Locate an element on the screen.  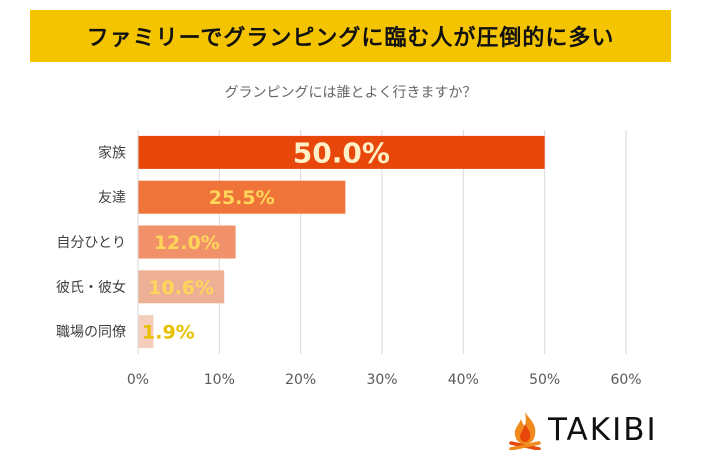
category-label: 彼氏・彼女 is located at coordinates (91, 287).